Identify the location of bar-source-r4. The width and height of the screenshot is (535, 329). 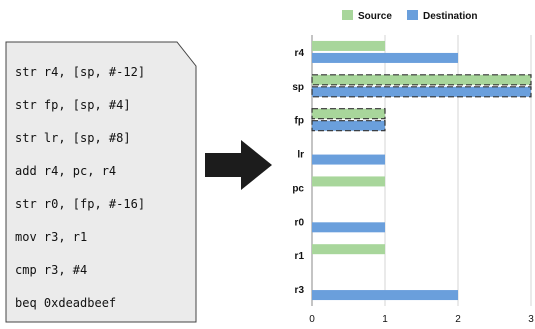
(348, 45).